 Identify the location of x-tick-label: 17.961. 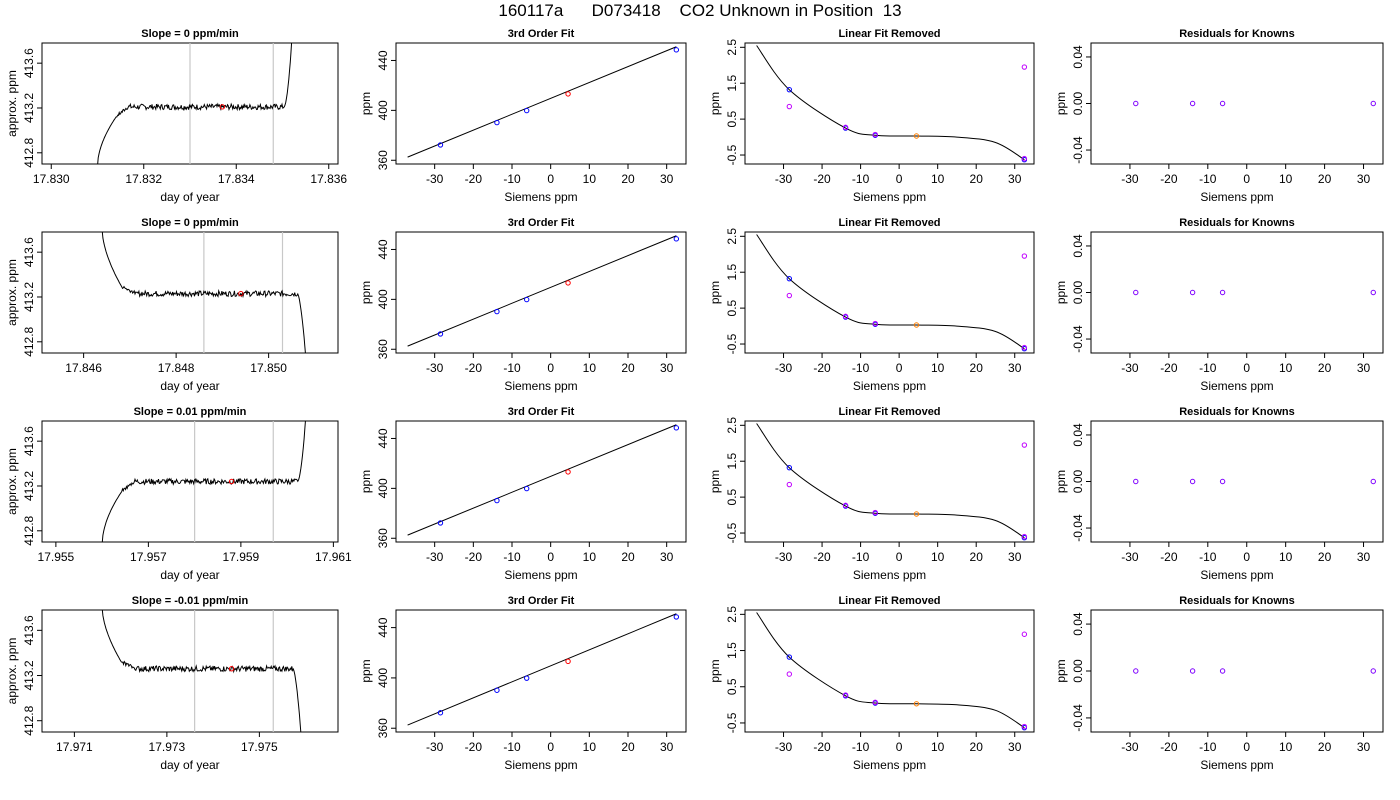
(333, 557).